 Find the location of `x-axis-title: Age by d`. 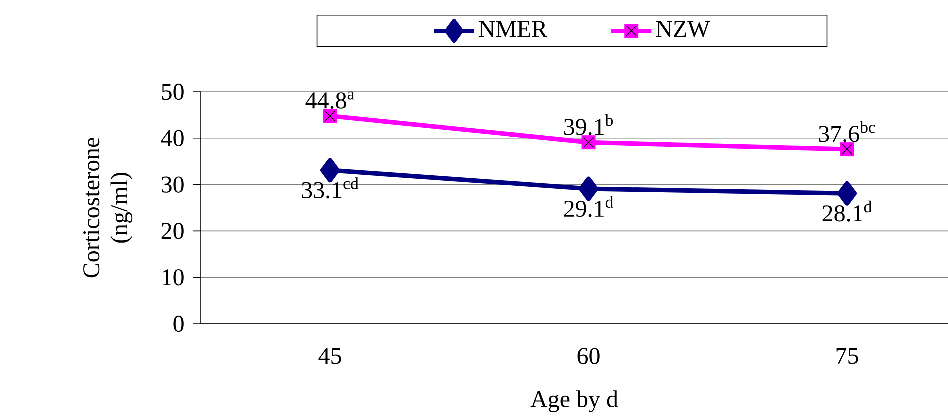

x-axis-title: Age by d is located at coordinates (574, 401).